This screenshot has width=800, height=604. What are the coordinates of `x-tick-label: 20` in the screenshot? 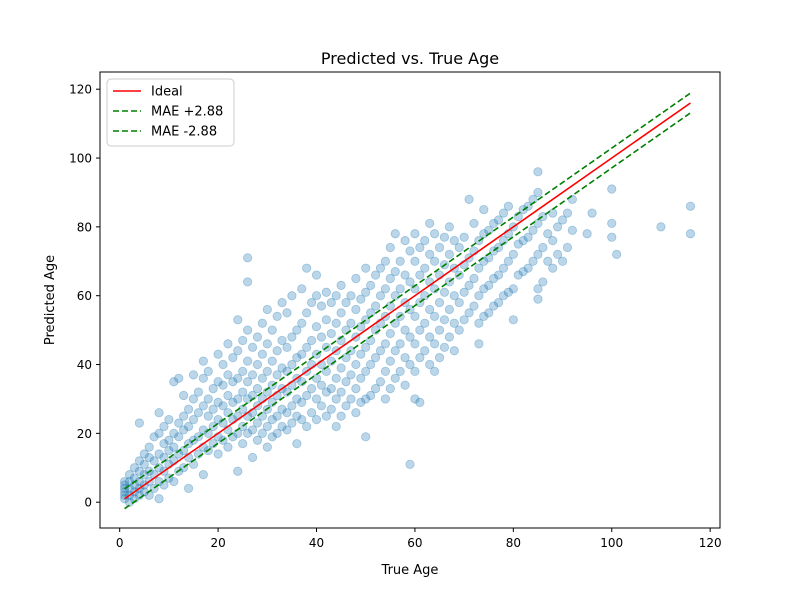 It's located at (217, 543).